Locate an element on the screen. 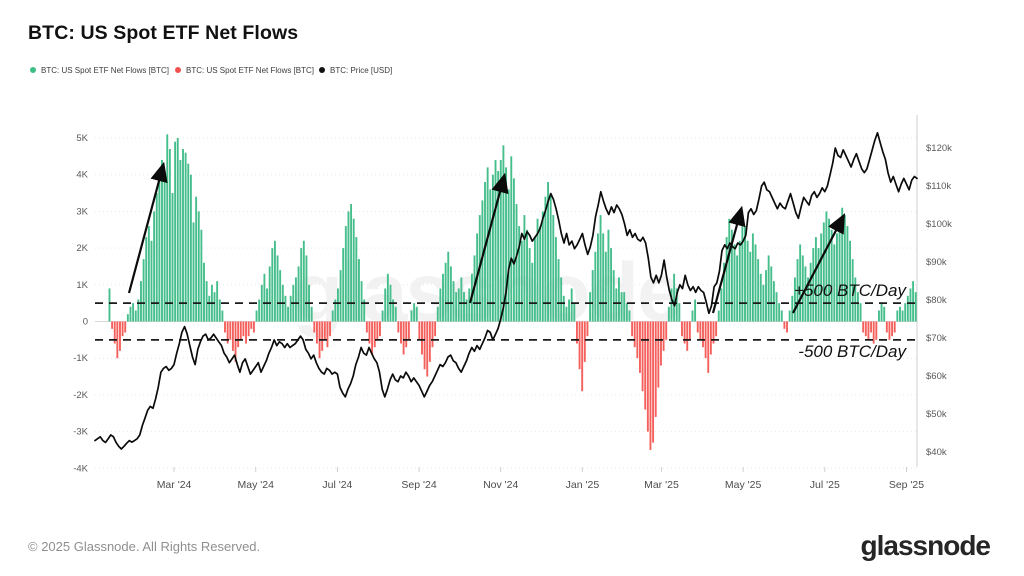  x-tick-label: Jan '25 is located at coordinates (583, 485).